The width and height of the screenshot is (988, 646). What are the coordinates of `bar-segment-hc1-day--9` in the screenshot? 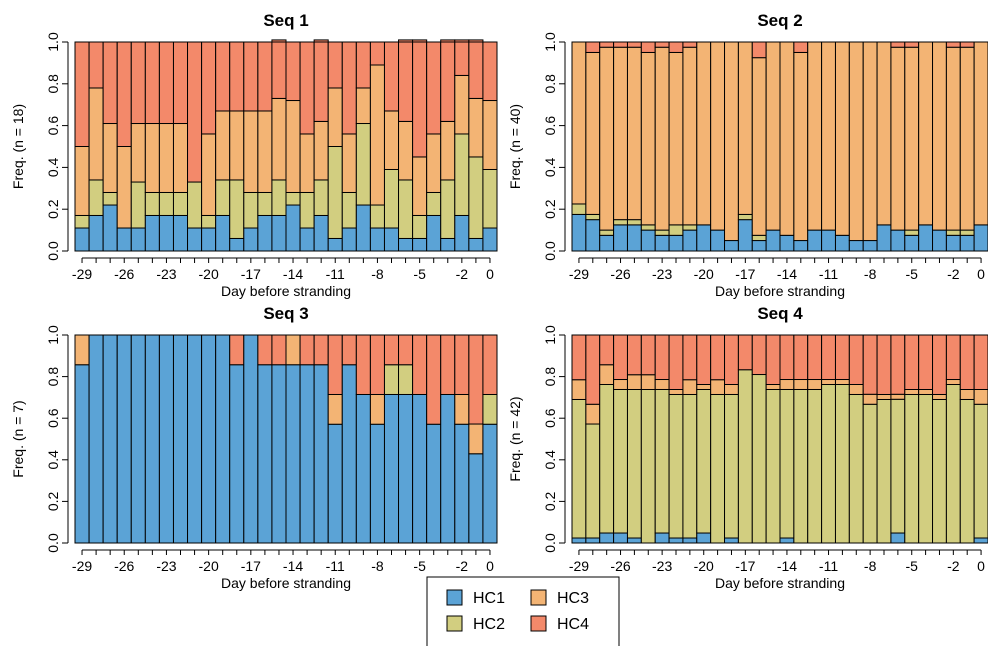 It's located at (363, 228).